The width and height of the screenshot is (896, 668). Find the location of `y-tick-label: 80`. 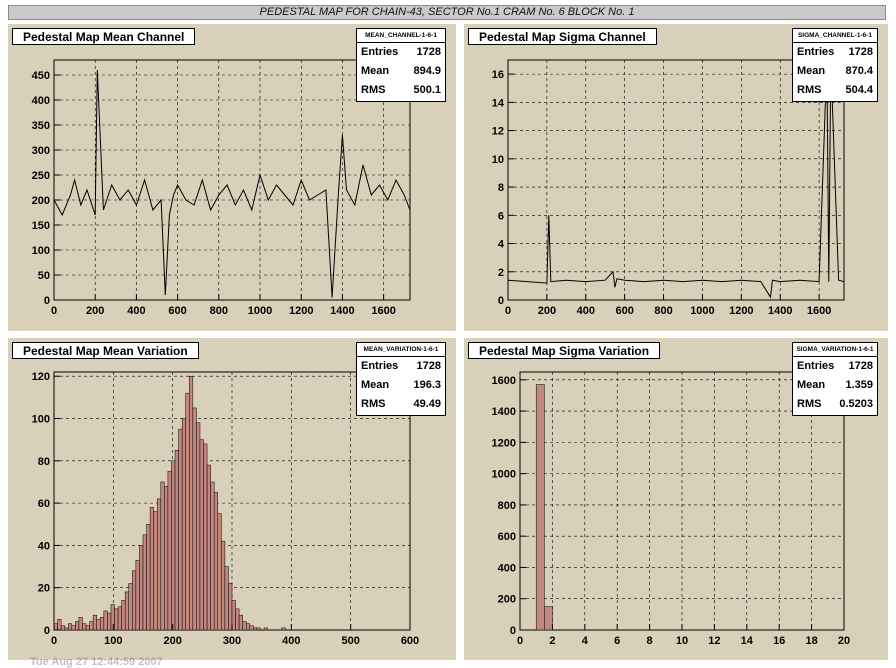

y-tick-label: 80 is located at coordinates (44, 462).